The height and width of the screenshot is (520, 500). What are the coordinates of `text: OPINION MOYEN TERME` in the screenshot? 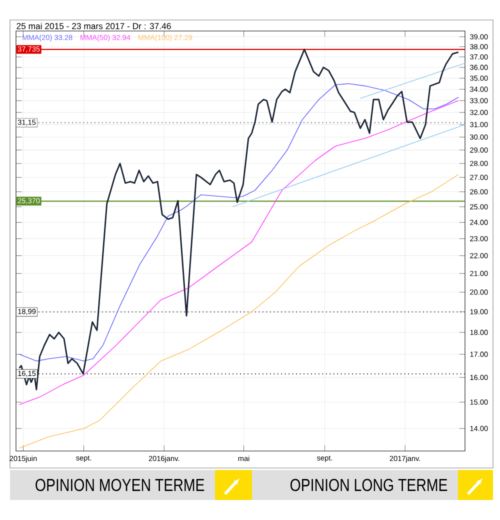 It's located at (120, 485).